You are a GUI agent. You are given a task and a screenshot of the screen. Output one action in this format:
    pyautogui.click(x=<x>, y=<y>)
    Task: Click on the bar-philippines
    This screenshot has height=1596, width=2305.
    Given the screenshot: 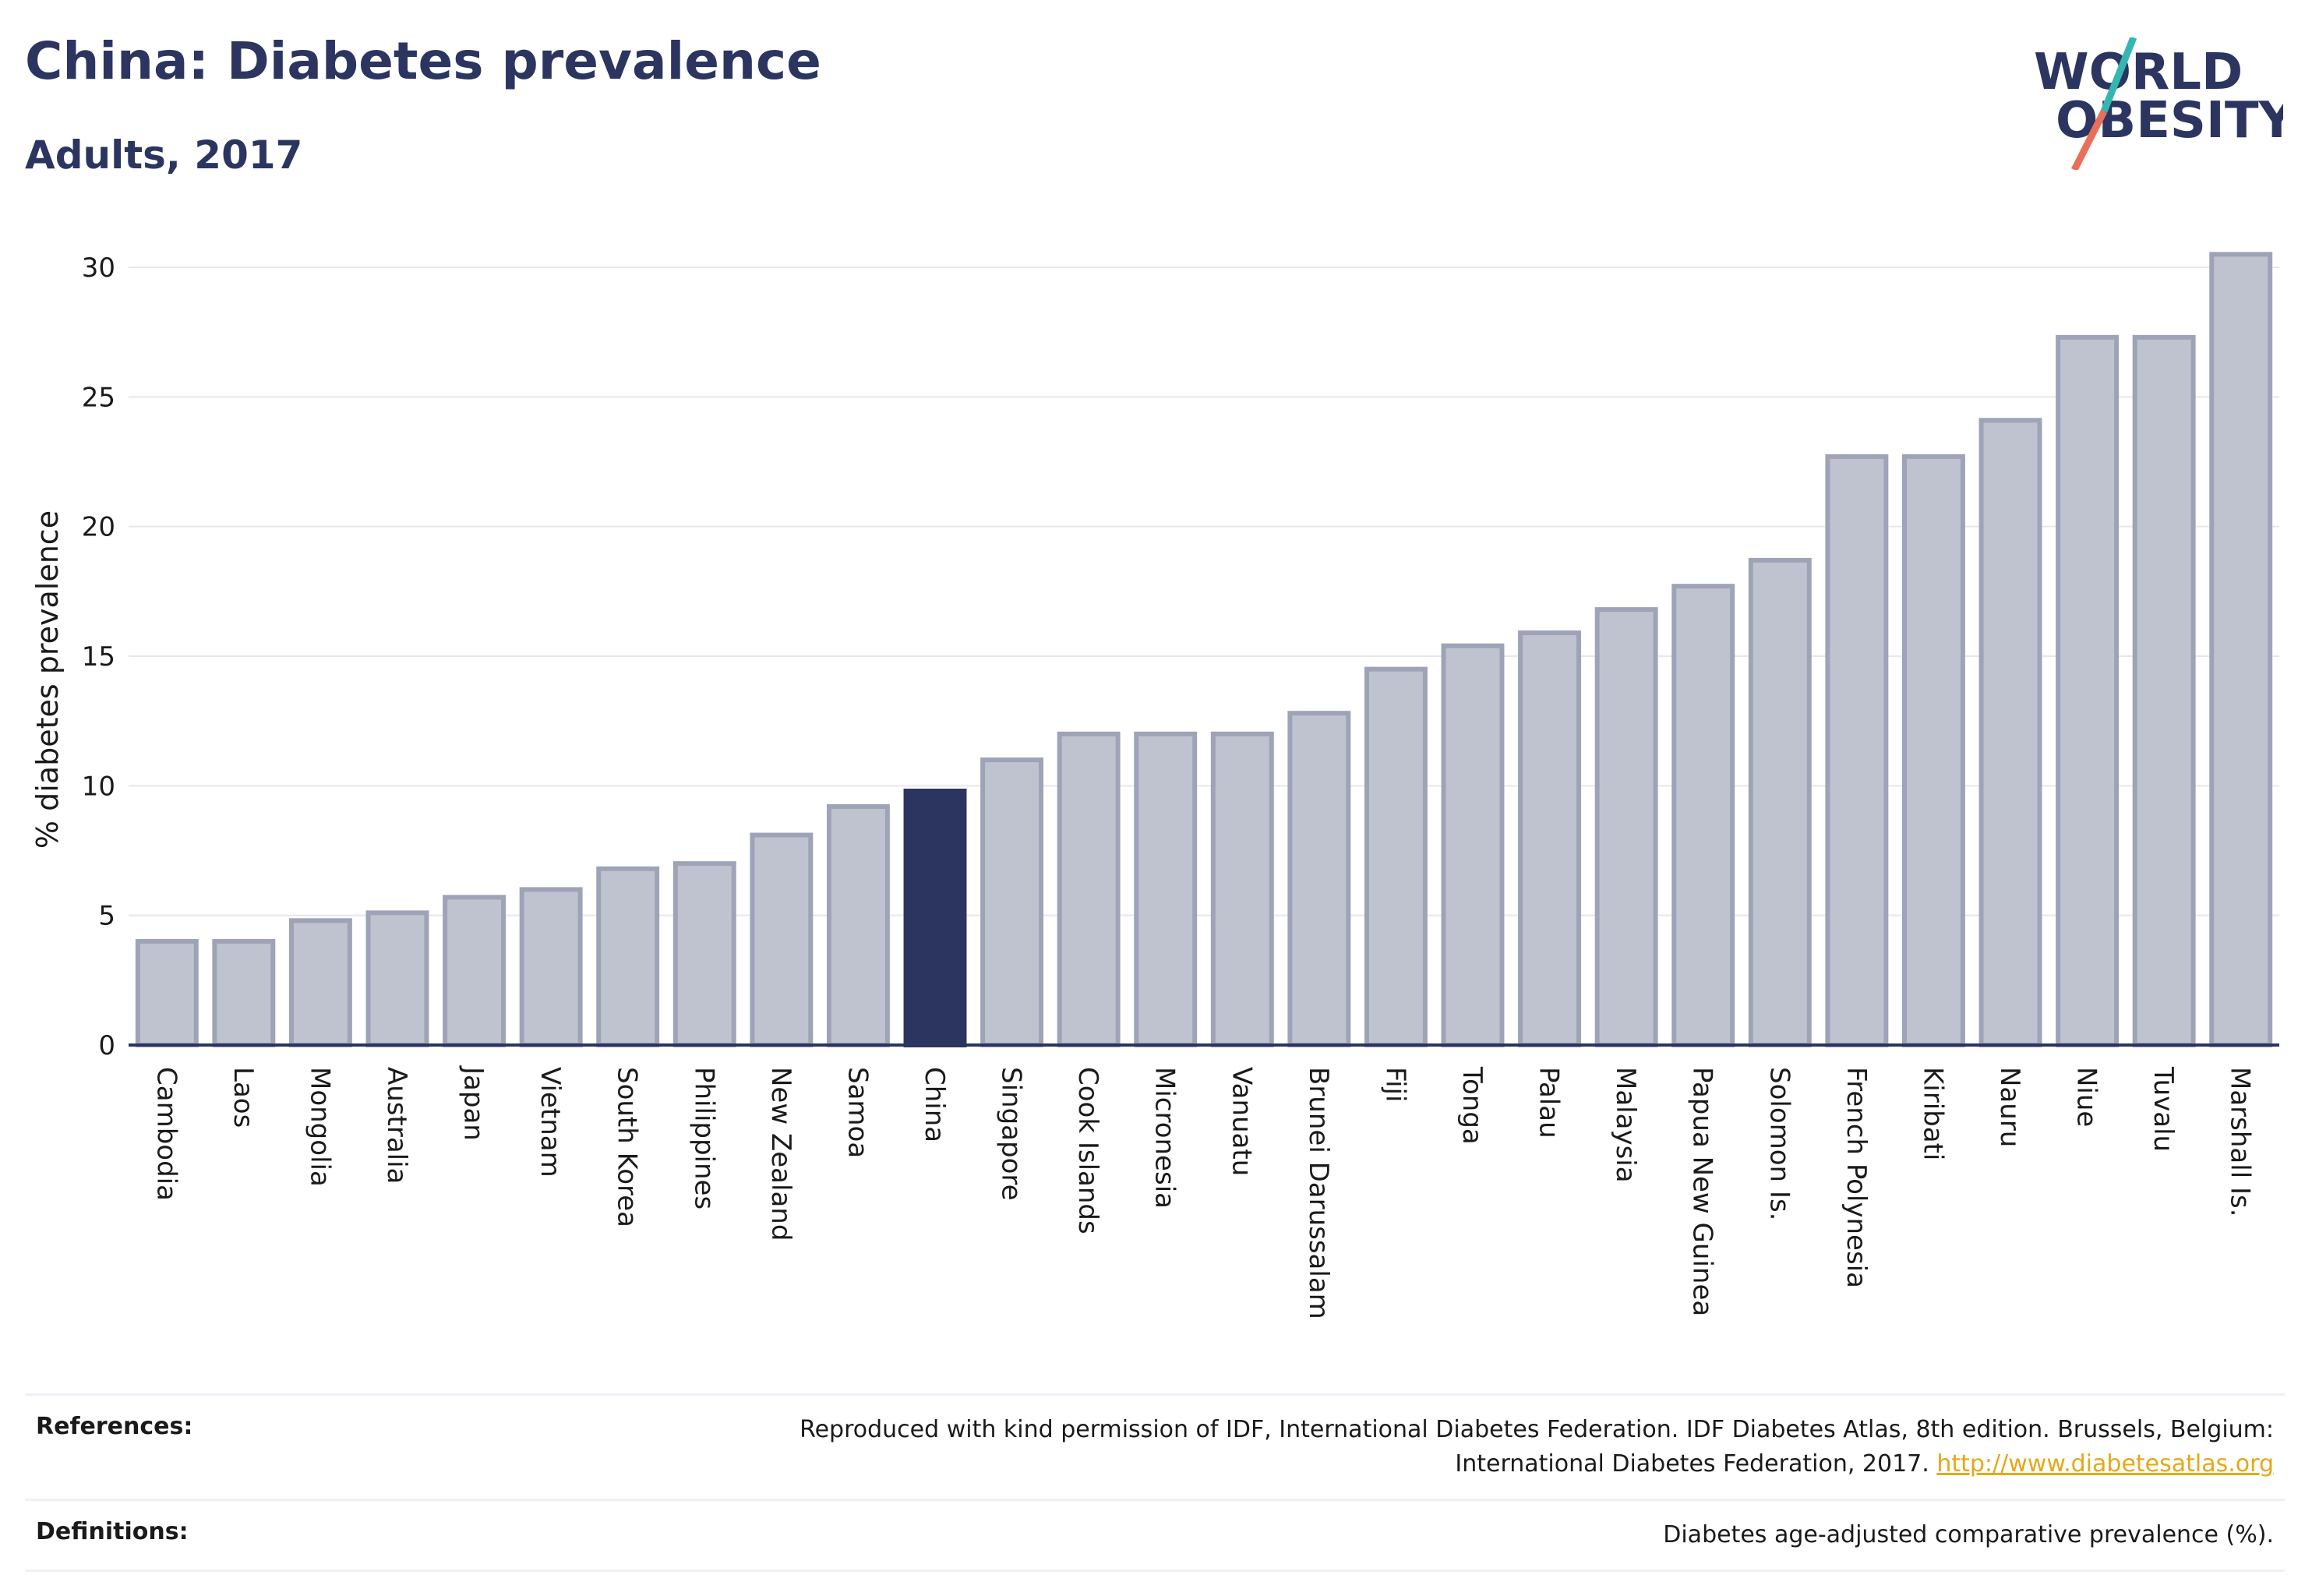 What is the action you would take?
    pyautogui.click(x=704, y=954)
    